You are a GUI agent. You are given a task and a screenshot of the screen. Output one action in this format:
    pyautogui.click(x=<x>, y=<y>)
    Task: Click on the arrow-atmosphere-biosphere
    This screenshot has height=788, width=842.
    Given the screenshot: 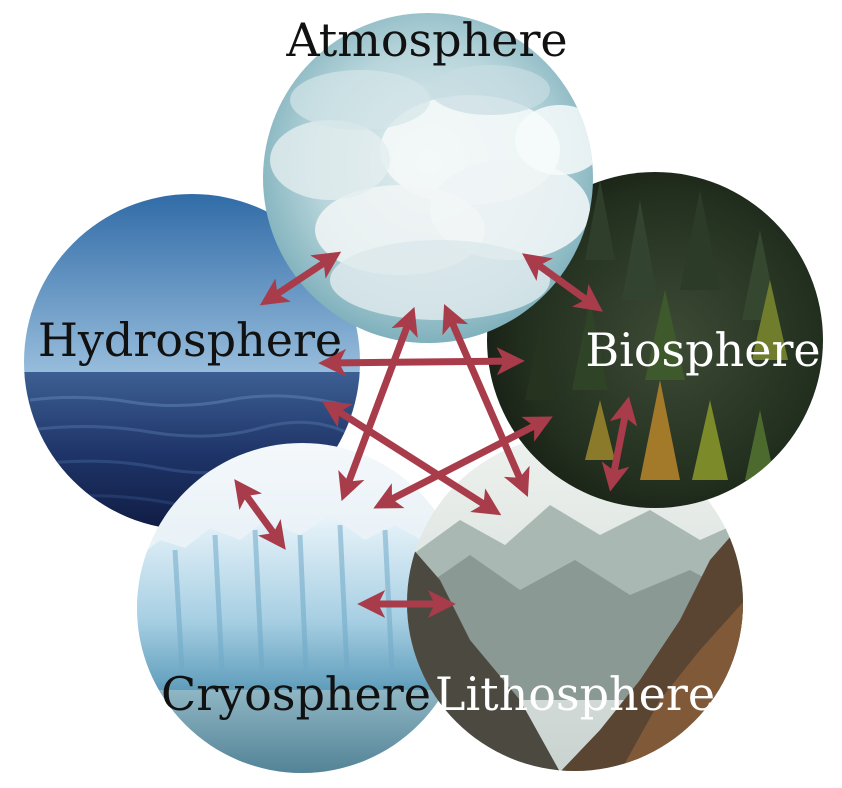 What is the action you would take?
    pyautogui.click(x=562, y=282)
    